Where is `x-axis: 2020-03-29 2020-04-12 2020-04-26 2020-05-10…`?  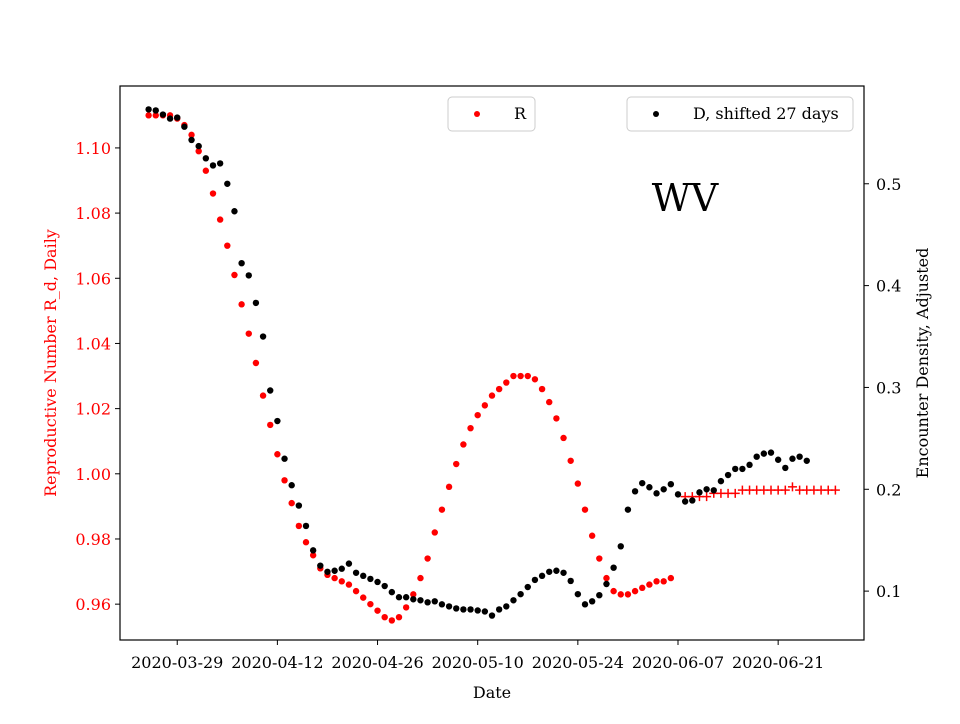
x-axis: 2020-03-29 2020-04-12 2020-04-26 2020-05-10… is located at coordinates (477, 656).